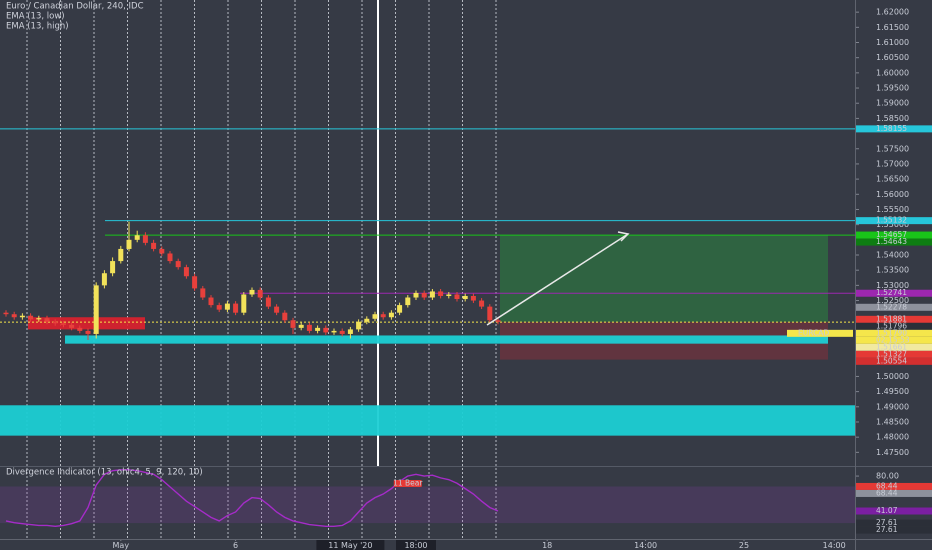 This screenshot has width=932, height=550. Describe the element at coordinates (892, 255) in the screenshot. I see `y-tick-label: 1.54000` at that location.